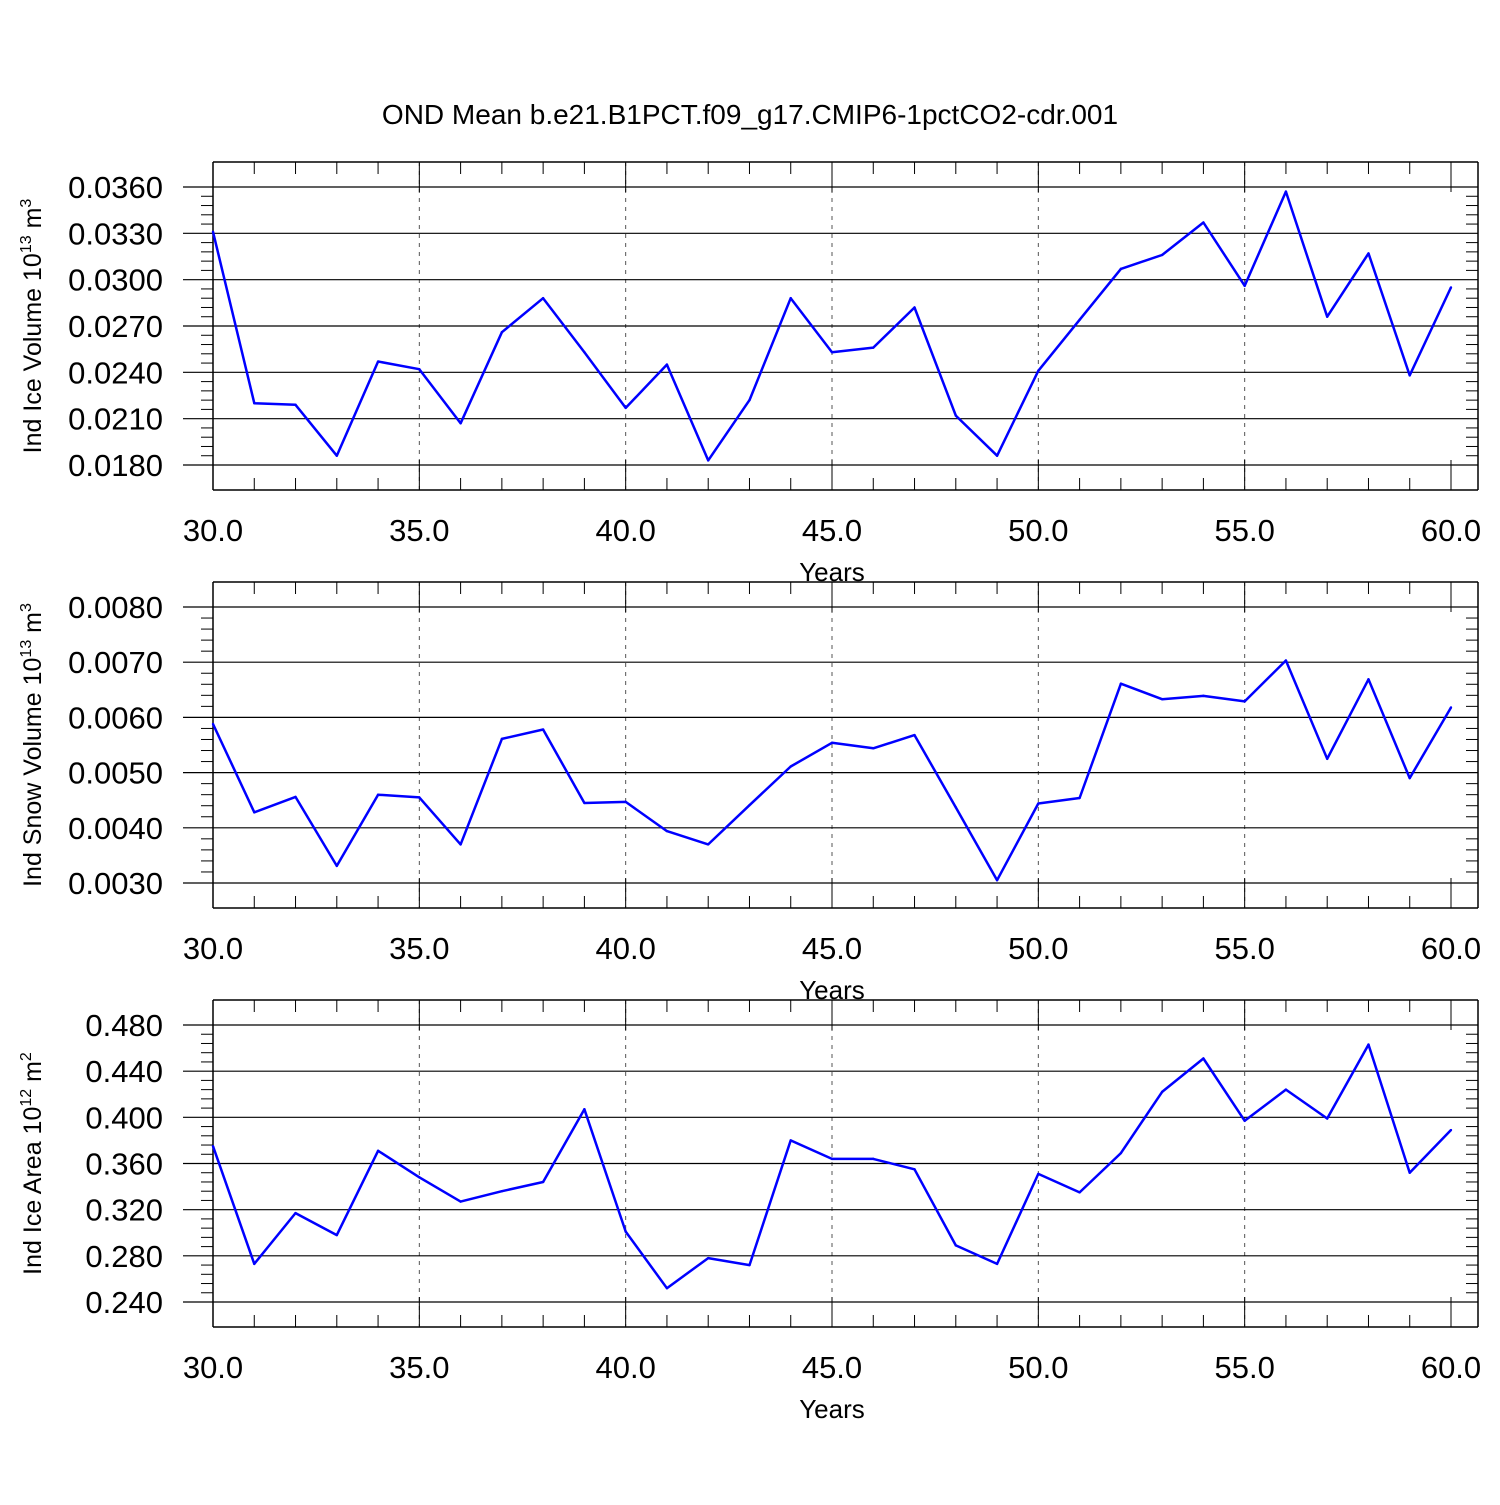 The image size is (1500, 1505). I want to click on y-tick-label: 0.0060, so click(115, 717).